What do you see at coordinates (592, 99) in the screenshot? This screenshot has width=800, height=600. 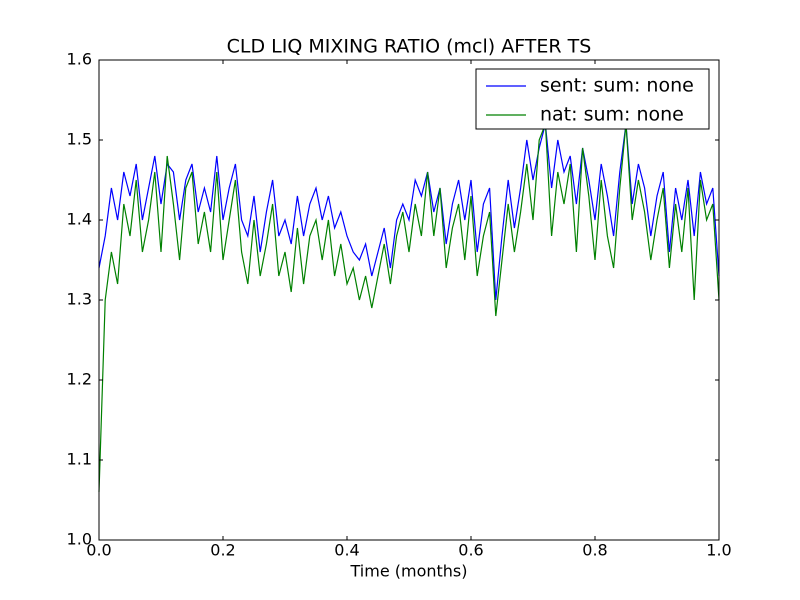 I see `legend-box` at bounding box center [592, 99].